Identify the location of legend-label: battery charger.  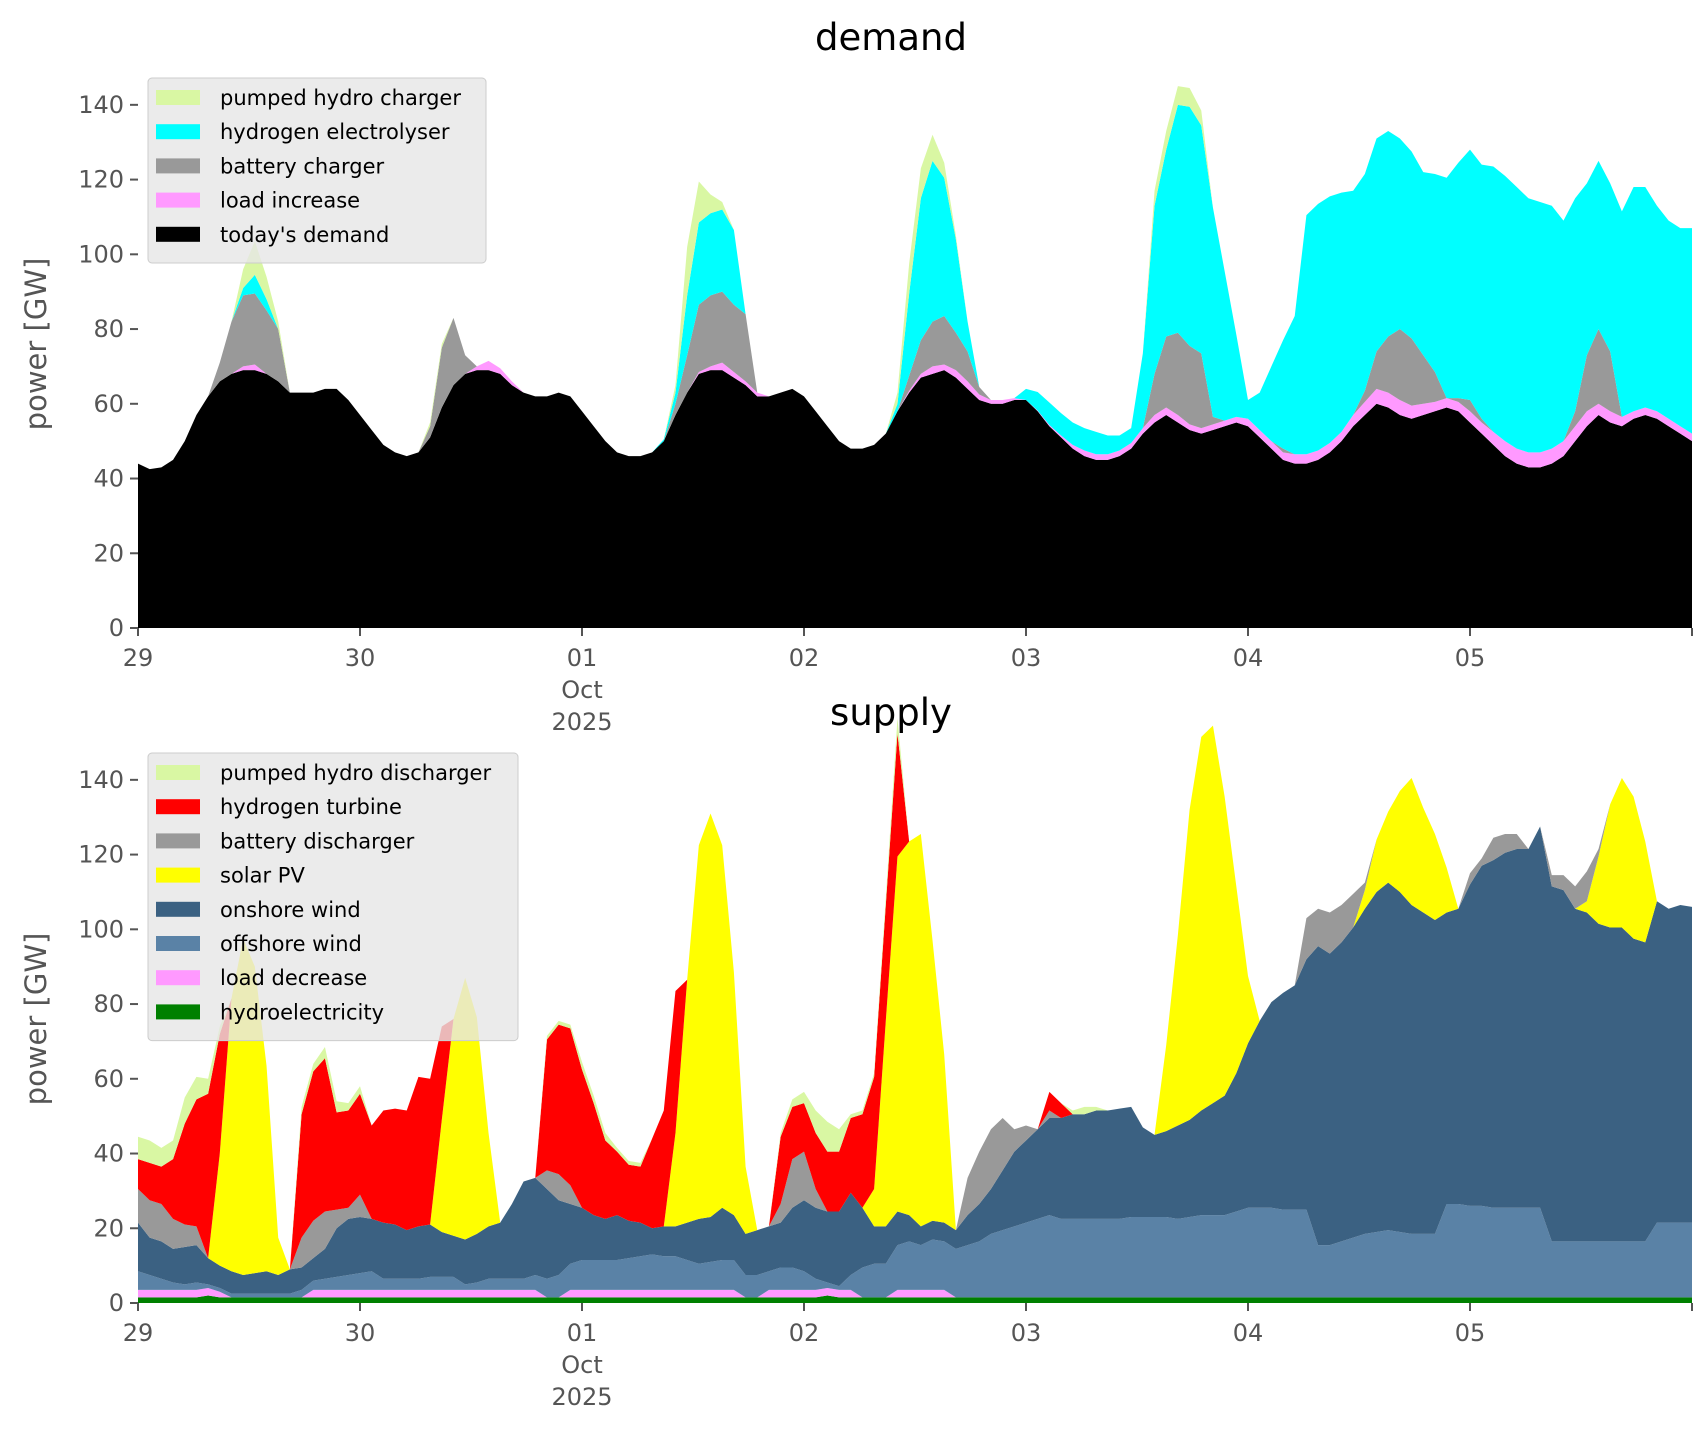
(302, 166).